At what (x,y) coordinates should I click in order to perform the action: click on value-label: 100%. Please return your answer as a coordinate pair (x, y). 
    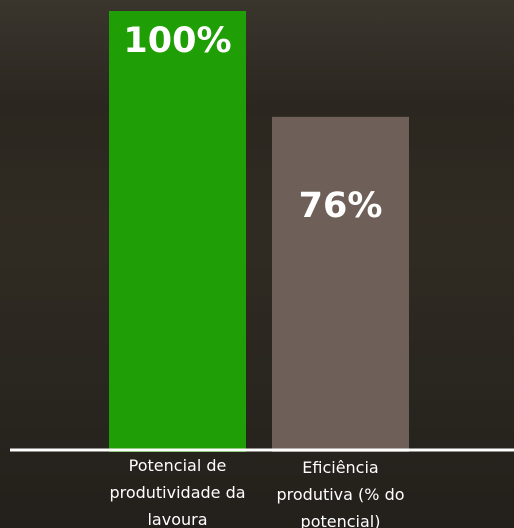
    Looking at the image, I should click on (177, 41).